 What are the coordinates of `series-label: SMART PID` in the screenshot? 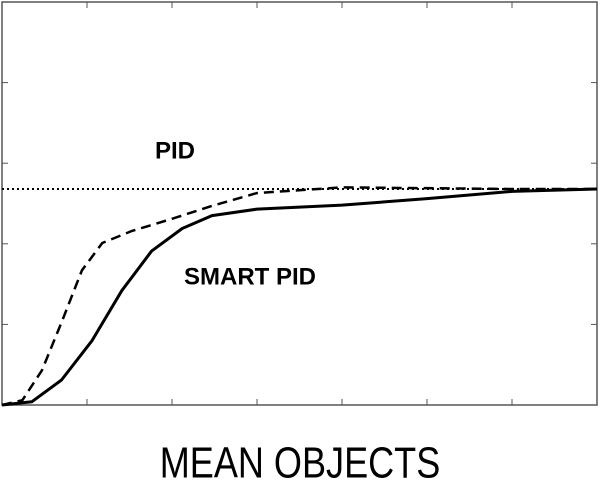 It's located at (250, 276).